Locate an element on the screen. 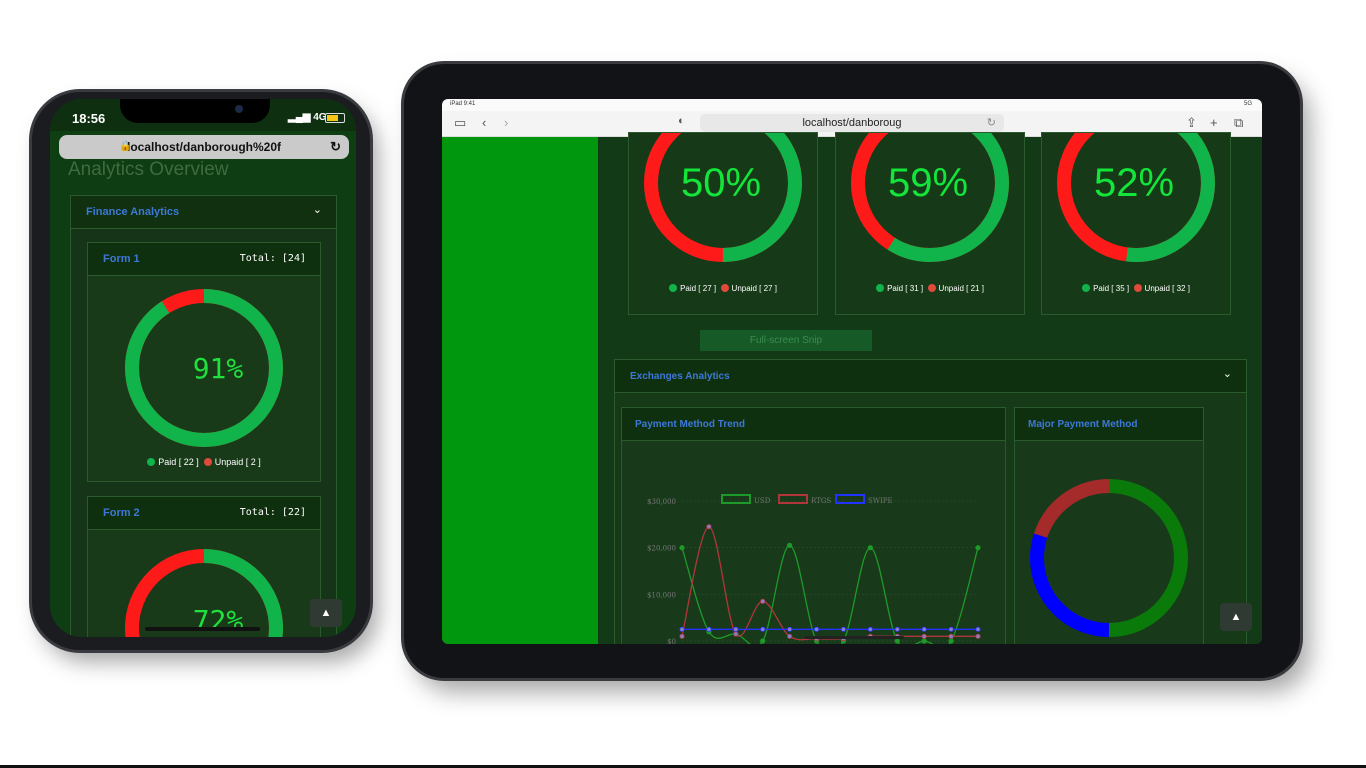 This screenshot has height=768, width=1366. share-icon: ⇪ is located at coordinates (1191, 122).